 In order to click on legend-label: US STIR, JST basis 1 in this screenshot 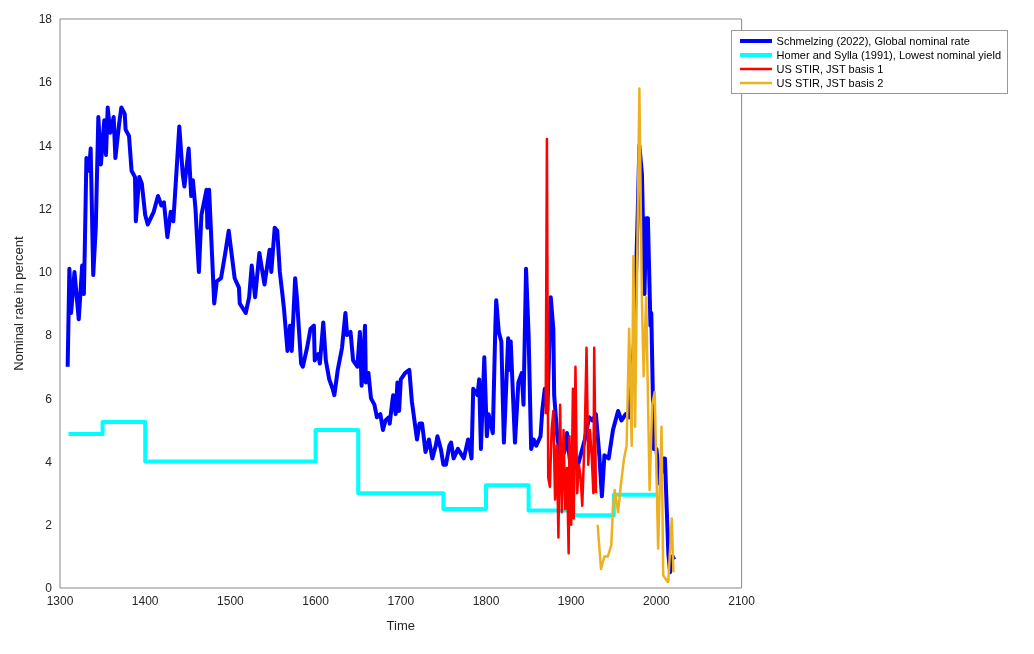, I will do `click(830, 69)`.